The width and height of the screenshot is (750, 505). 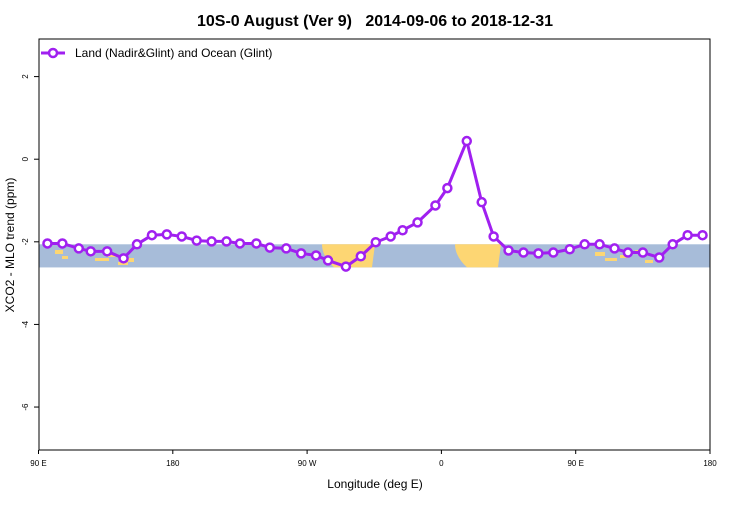 What do you see at coordinates (373, 459) in the screenshot?
I see `x-axis: 90 E 180 90 W 0 90 E 180` at bounding box center [373, 459].